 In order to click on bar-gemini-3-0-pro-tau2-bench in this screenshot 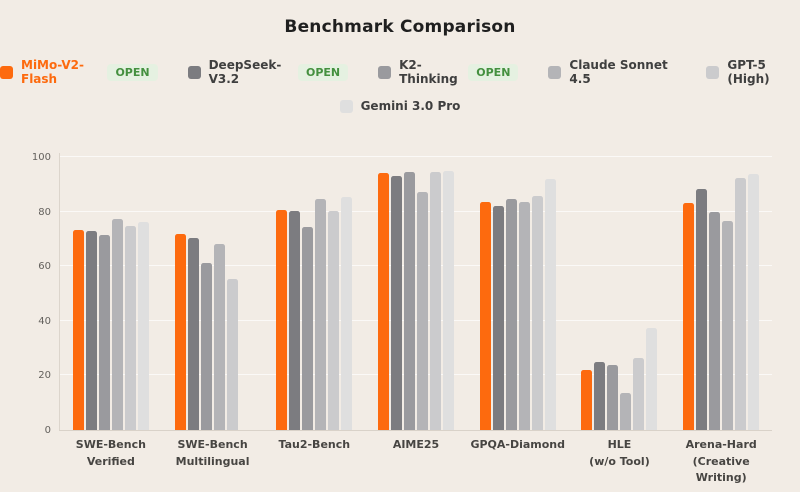, I will do `click(347, 313)`.